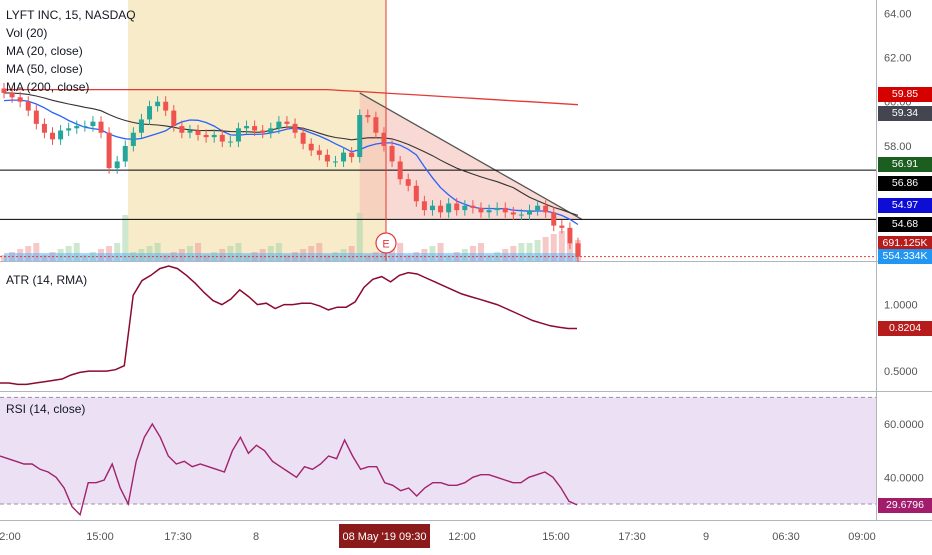 This screenshot has width=932, height=555. Describe the element at coordinates (706, 537) in the screenshot. I see `time-tick-label: 9` at that location.